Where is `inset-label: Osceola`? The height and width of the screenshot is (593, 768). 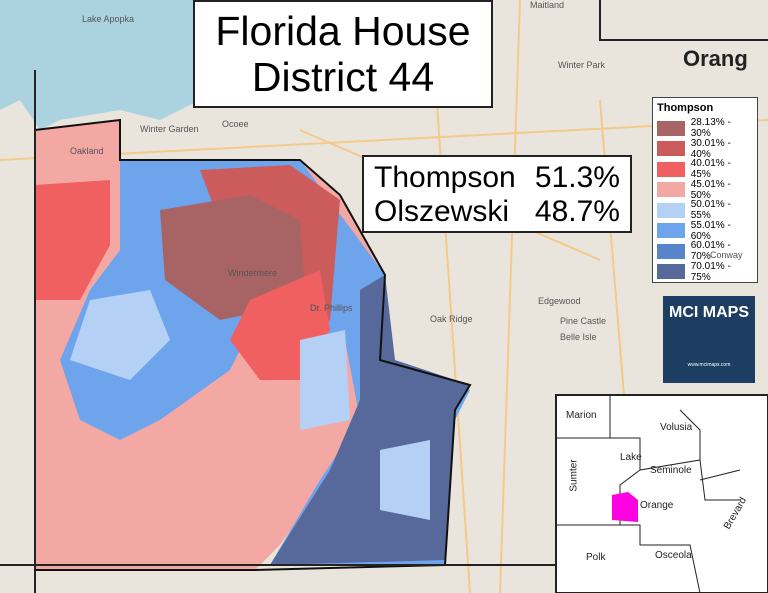
inset-label: Osceola is located at coordinates (673, 555).